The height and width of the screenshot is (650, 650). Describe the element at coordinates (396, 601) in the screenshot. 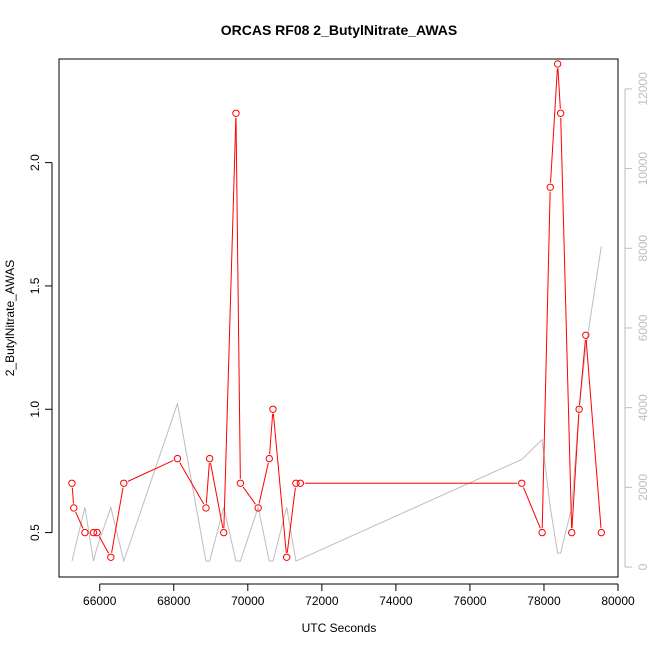

I see `x-tick-label: 74000` at that location.